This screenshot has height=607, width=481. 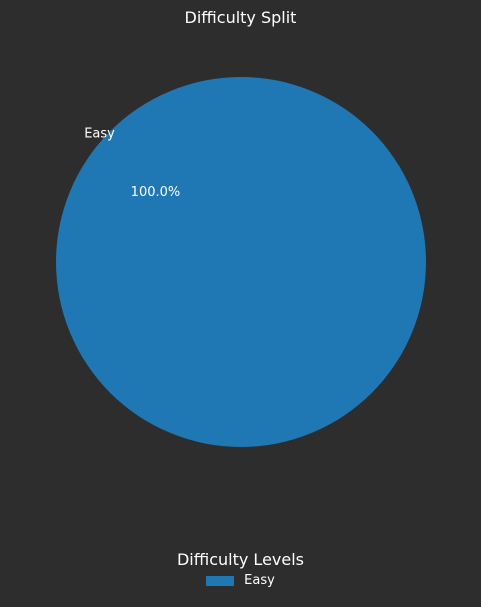 What do you see at coordinates (240, 559) in the screenshot?
I see `legend-title: Difficulty Levels` at bounding box center [240, 559].